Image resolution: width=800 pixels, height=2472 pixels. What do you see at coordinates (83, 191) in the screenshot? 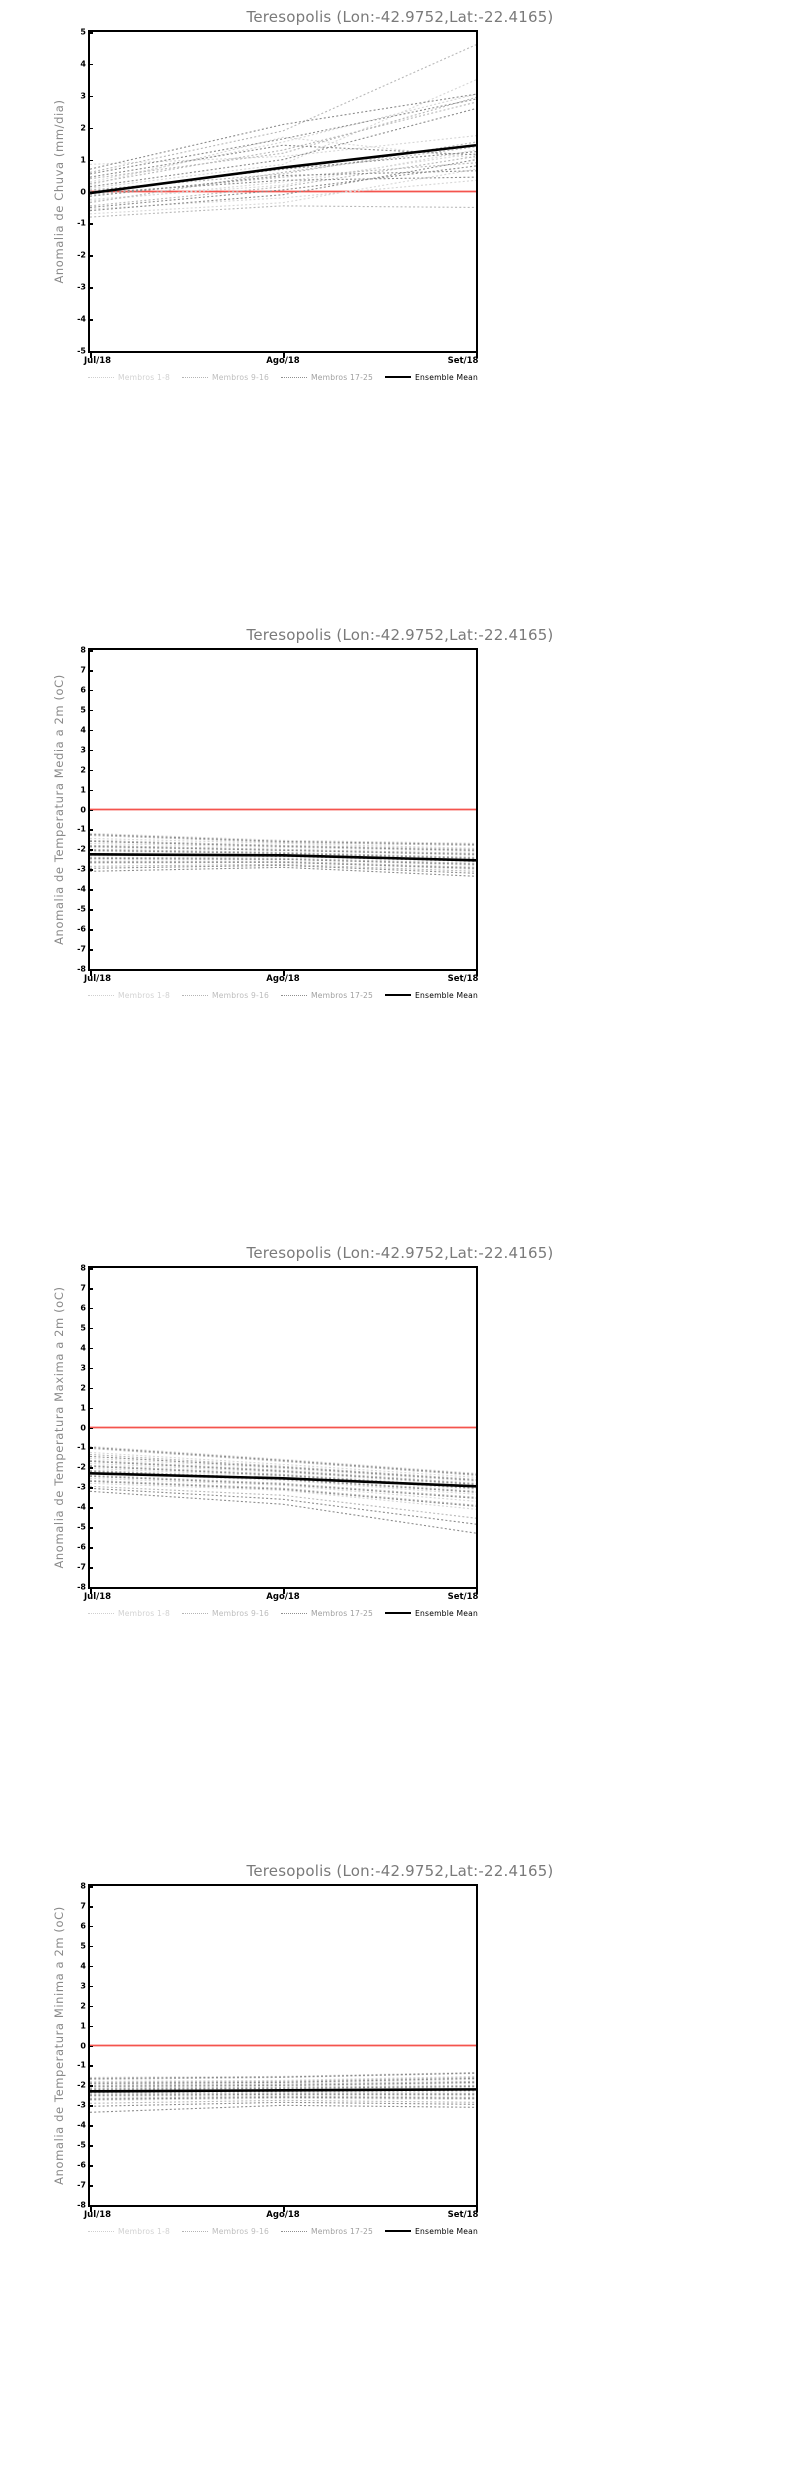
I see `y-tick-label: 0` at bounding box center [83, 191].